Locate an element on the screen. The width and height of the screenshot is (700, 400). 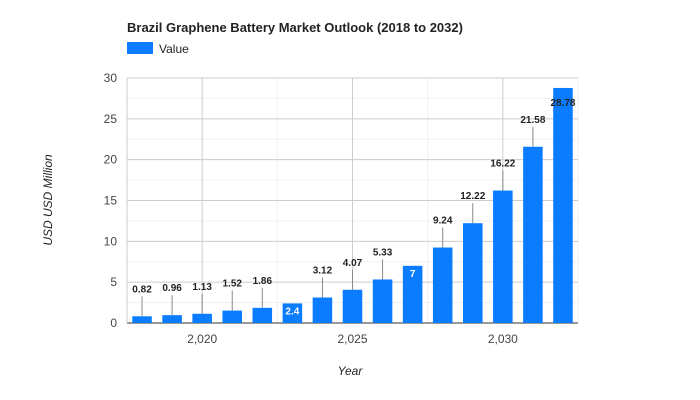
data-label: 2.4 is located at coordinates (292, 311).